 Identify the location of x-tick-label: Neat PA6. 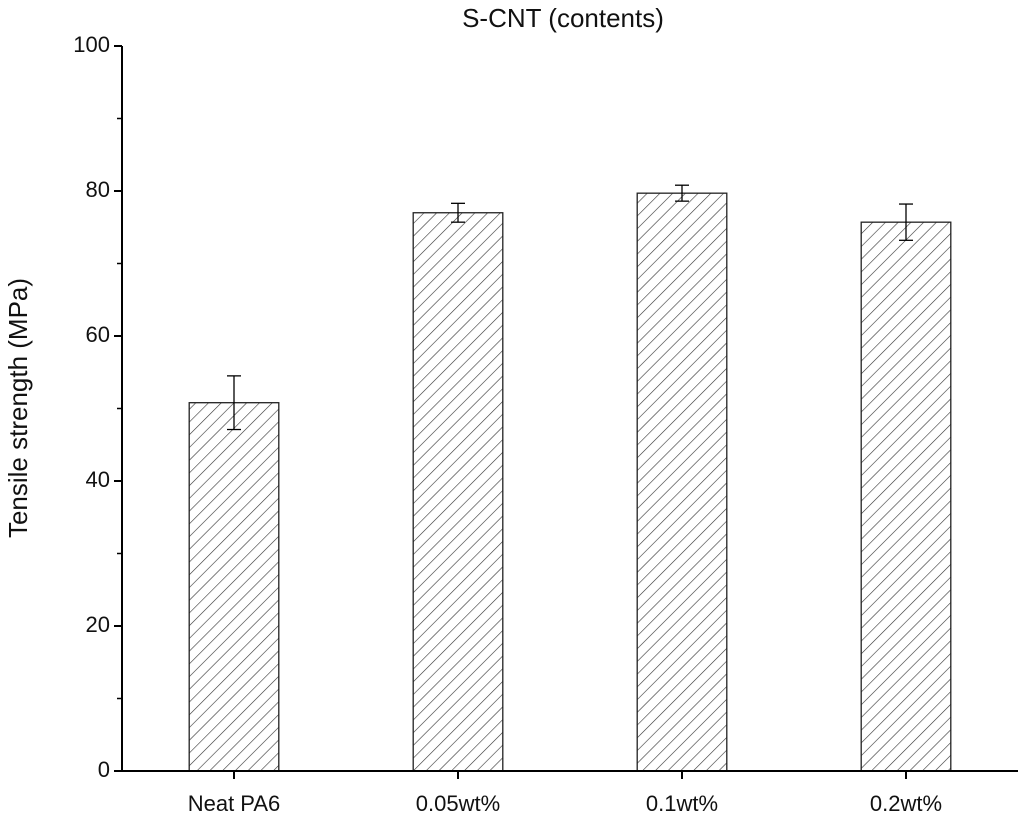
(234, 803).